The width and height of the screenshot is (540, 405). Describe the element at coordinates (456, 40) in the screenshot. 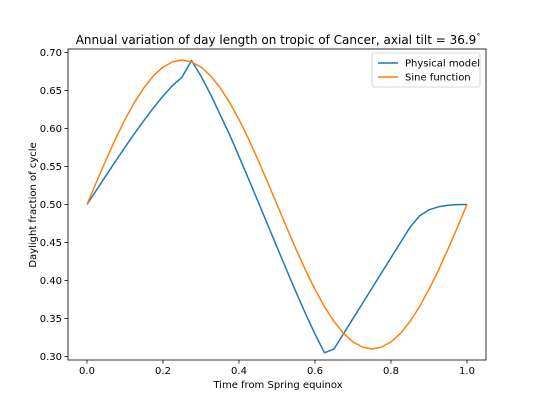

I see `chart-title-equation: = 36.9` at that location.